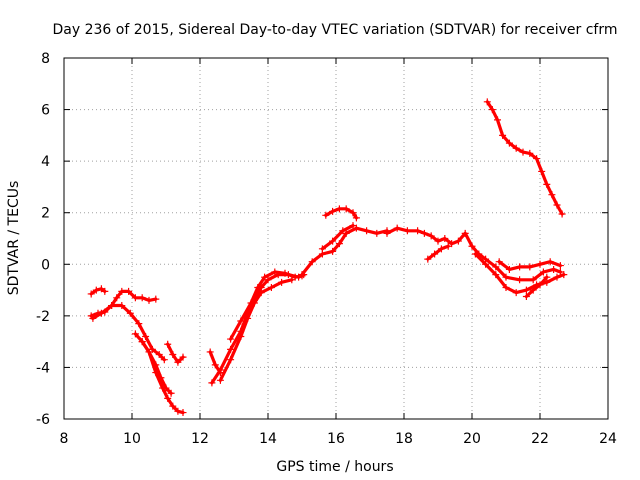  Describe the element at coordinates (43, 317) in the screenshot. I see `y-tick-label: -2` at that location.